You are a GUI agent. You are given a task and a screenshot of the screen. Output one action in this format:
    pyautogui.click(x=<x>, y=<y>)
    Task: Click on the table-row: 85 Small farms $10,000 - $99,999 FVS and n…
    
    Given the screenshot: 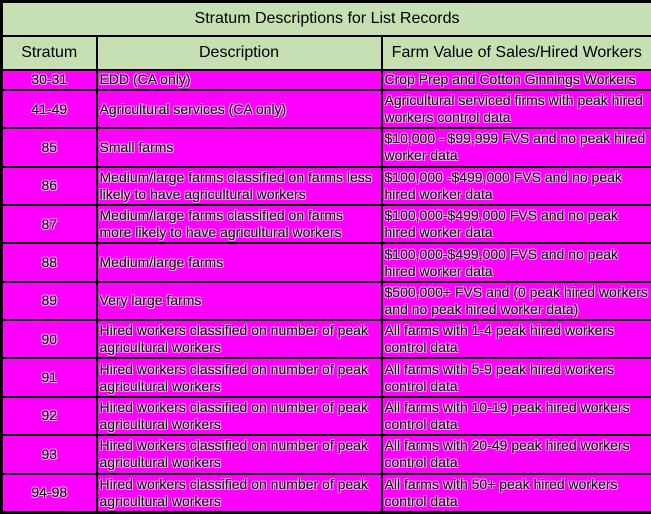 What is the action you would take?
    pyautogui.click(x=325, y=147)
    